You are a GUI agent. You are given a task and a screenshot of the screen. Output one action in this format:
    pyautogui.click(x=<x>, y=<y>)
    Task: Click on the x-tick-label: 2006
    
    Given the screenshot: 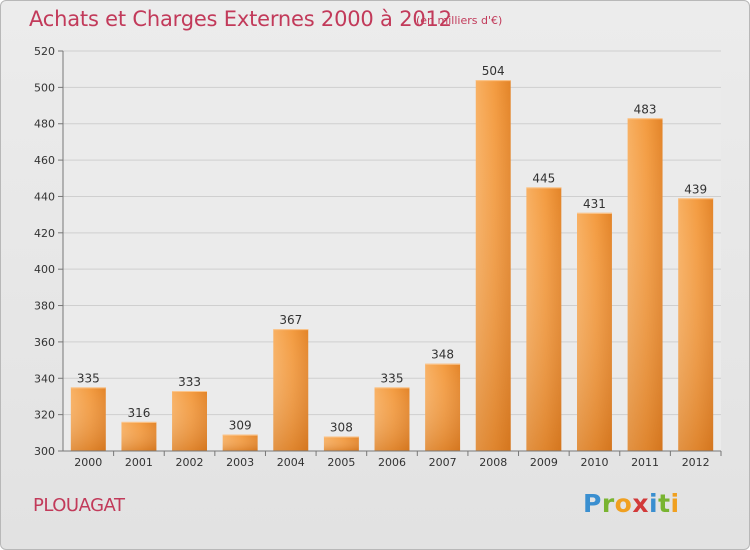 What is the action you would take?
    pyautogui.click(x=392, y=462)
    